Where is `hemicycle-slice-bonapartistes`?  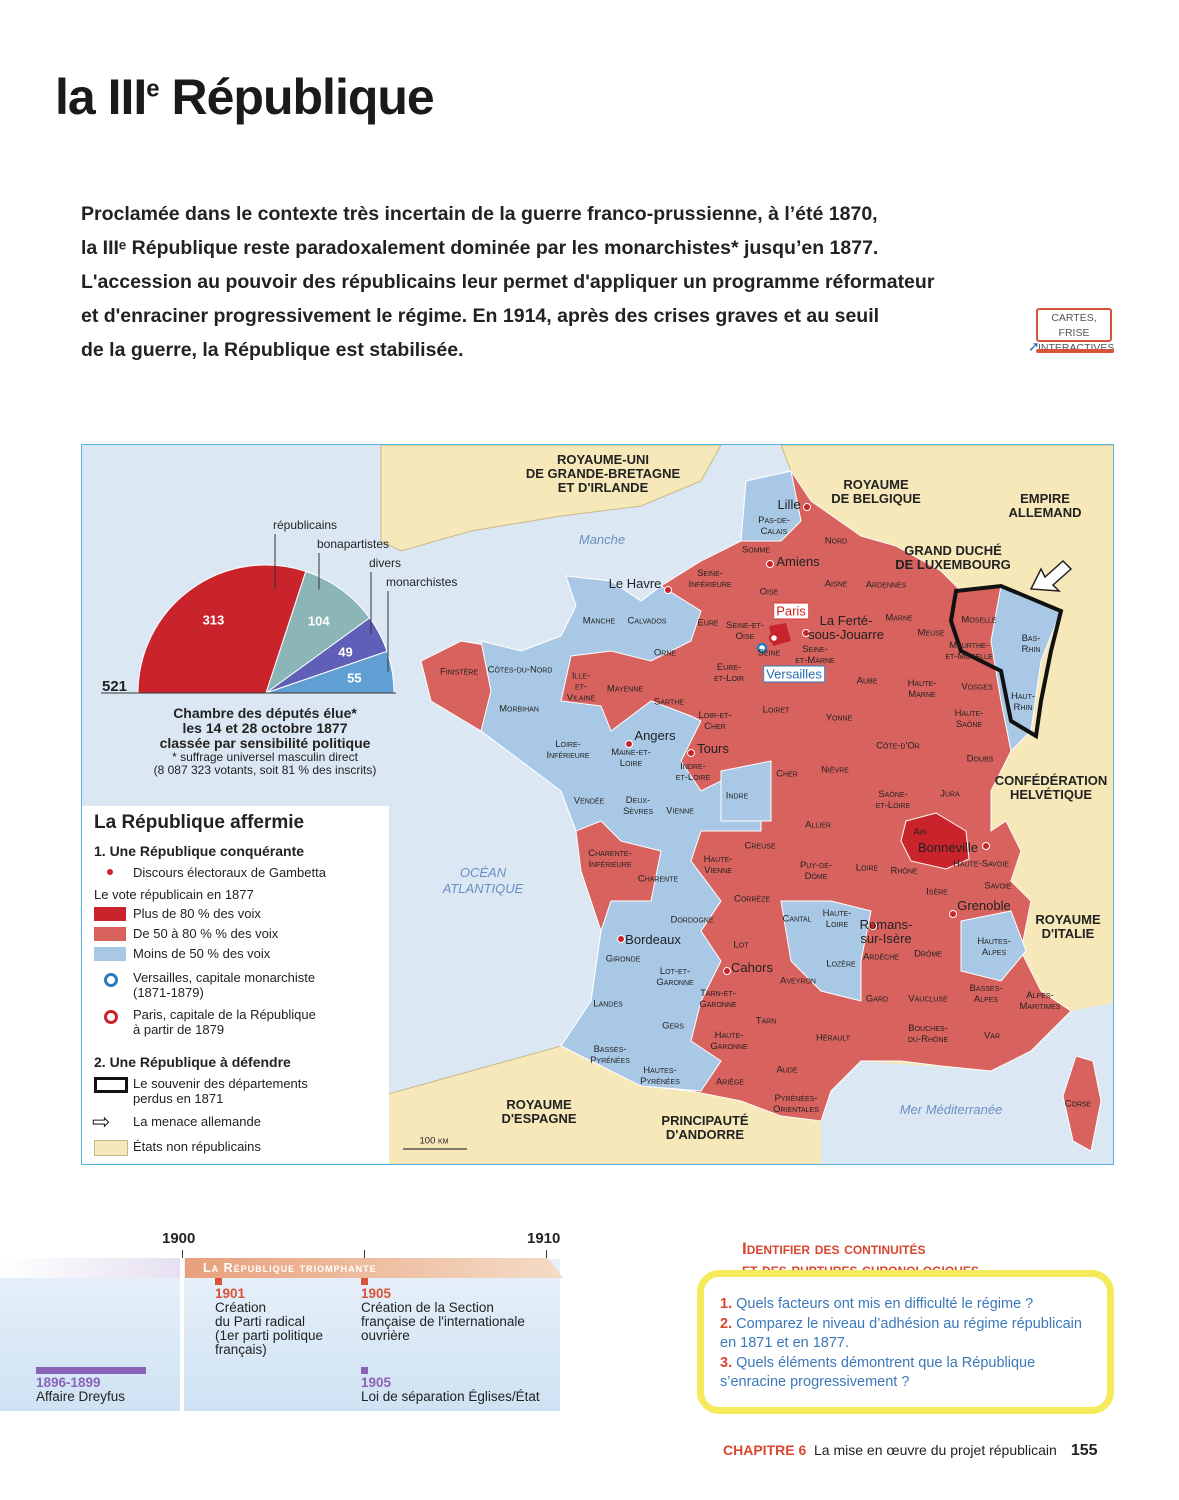
hemicycle-slice-bonapartistes is located at coordinates (318, 632).